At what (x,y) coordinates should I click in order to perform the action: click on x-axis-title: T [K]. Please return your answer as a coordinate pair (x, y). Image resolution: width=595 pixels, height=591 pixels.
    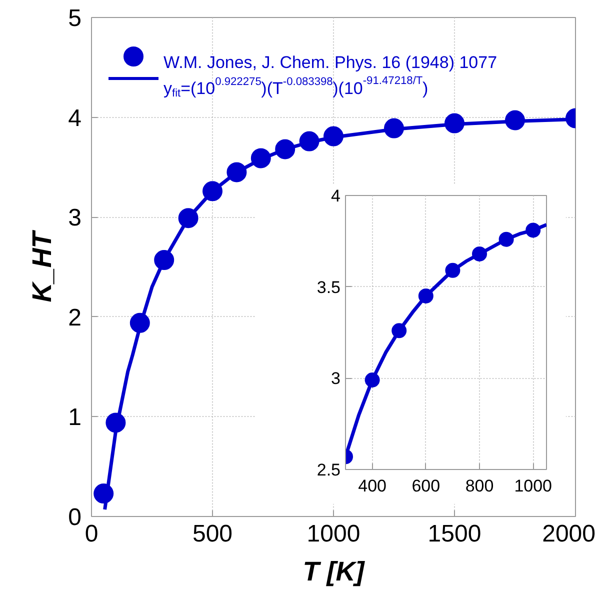
    Looking at the image, I should click on (334, 571).